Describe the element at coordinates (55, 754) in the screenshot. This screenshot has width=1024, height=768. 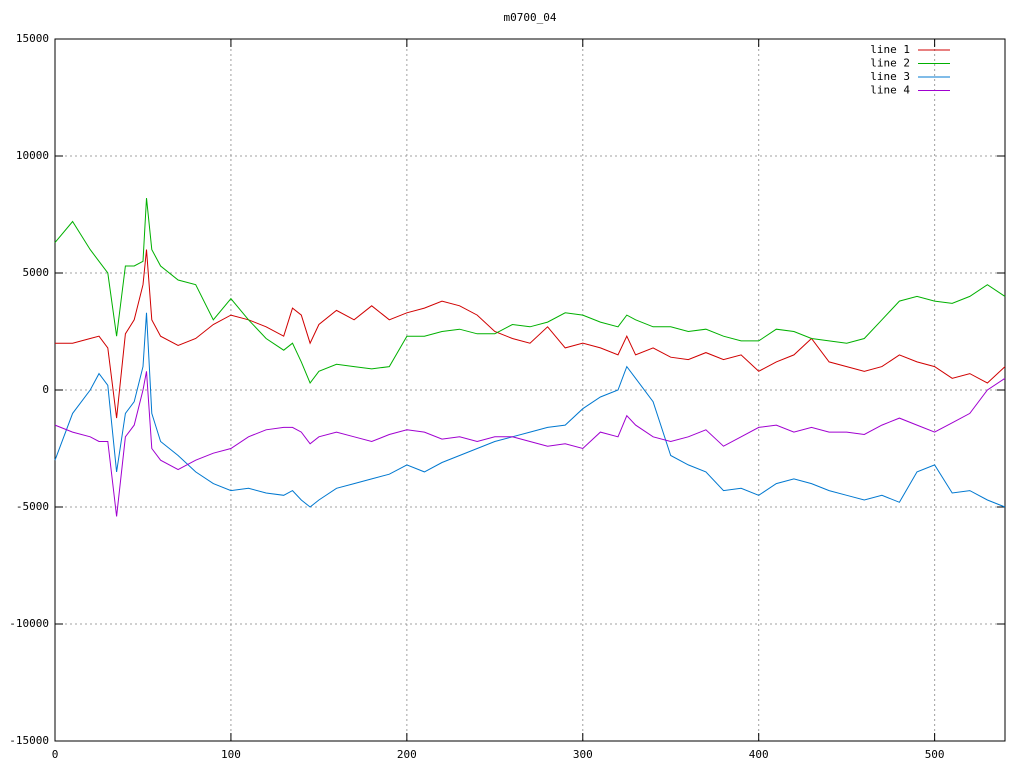
I see `x-tick-label: 0` at that location.